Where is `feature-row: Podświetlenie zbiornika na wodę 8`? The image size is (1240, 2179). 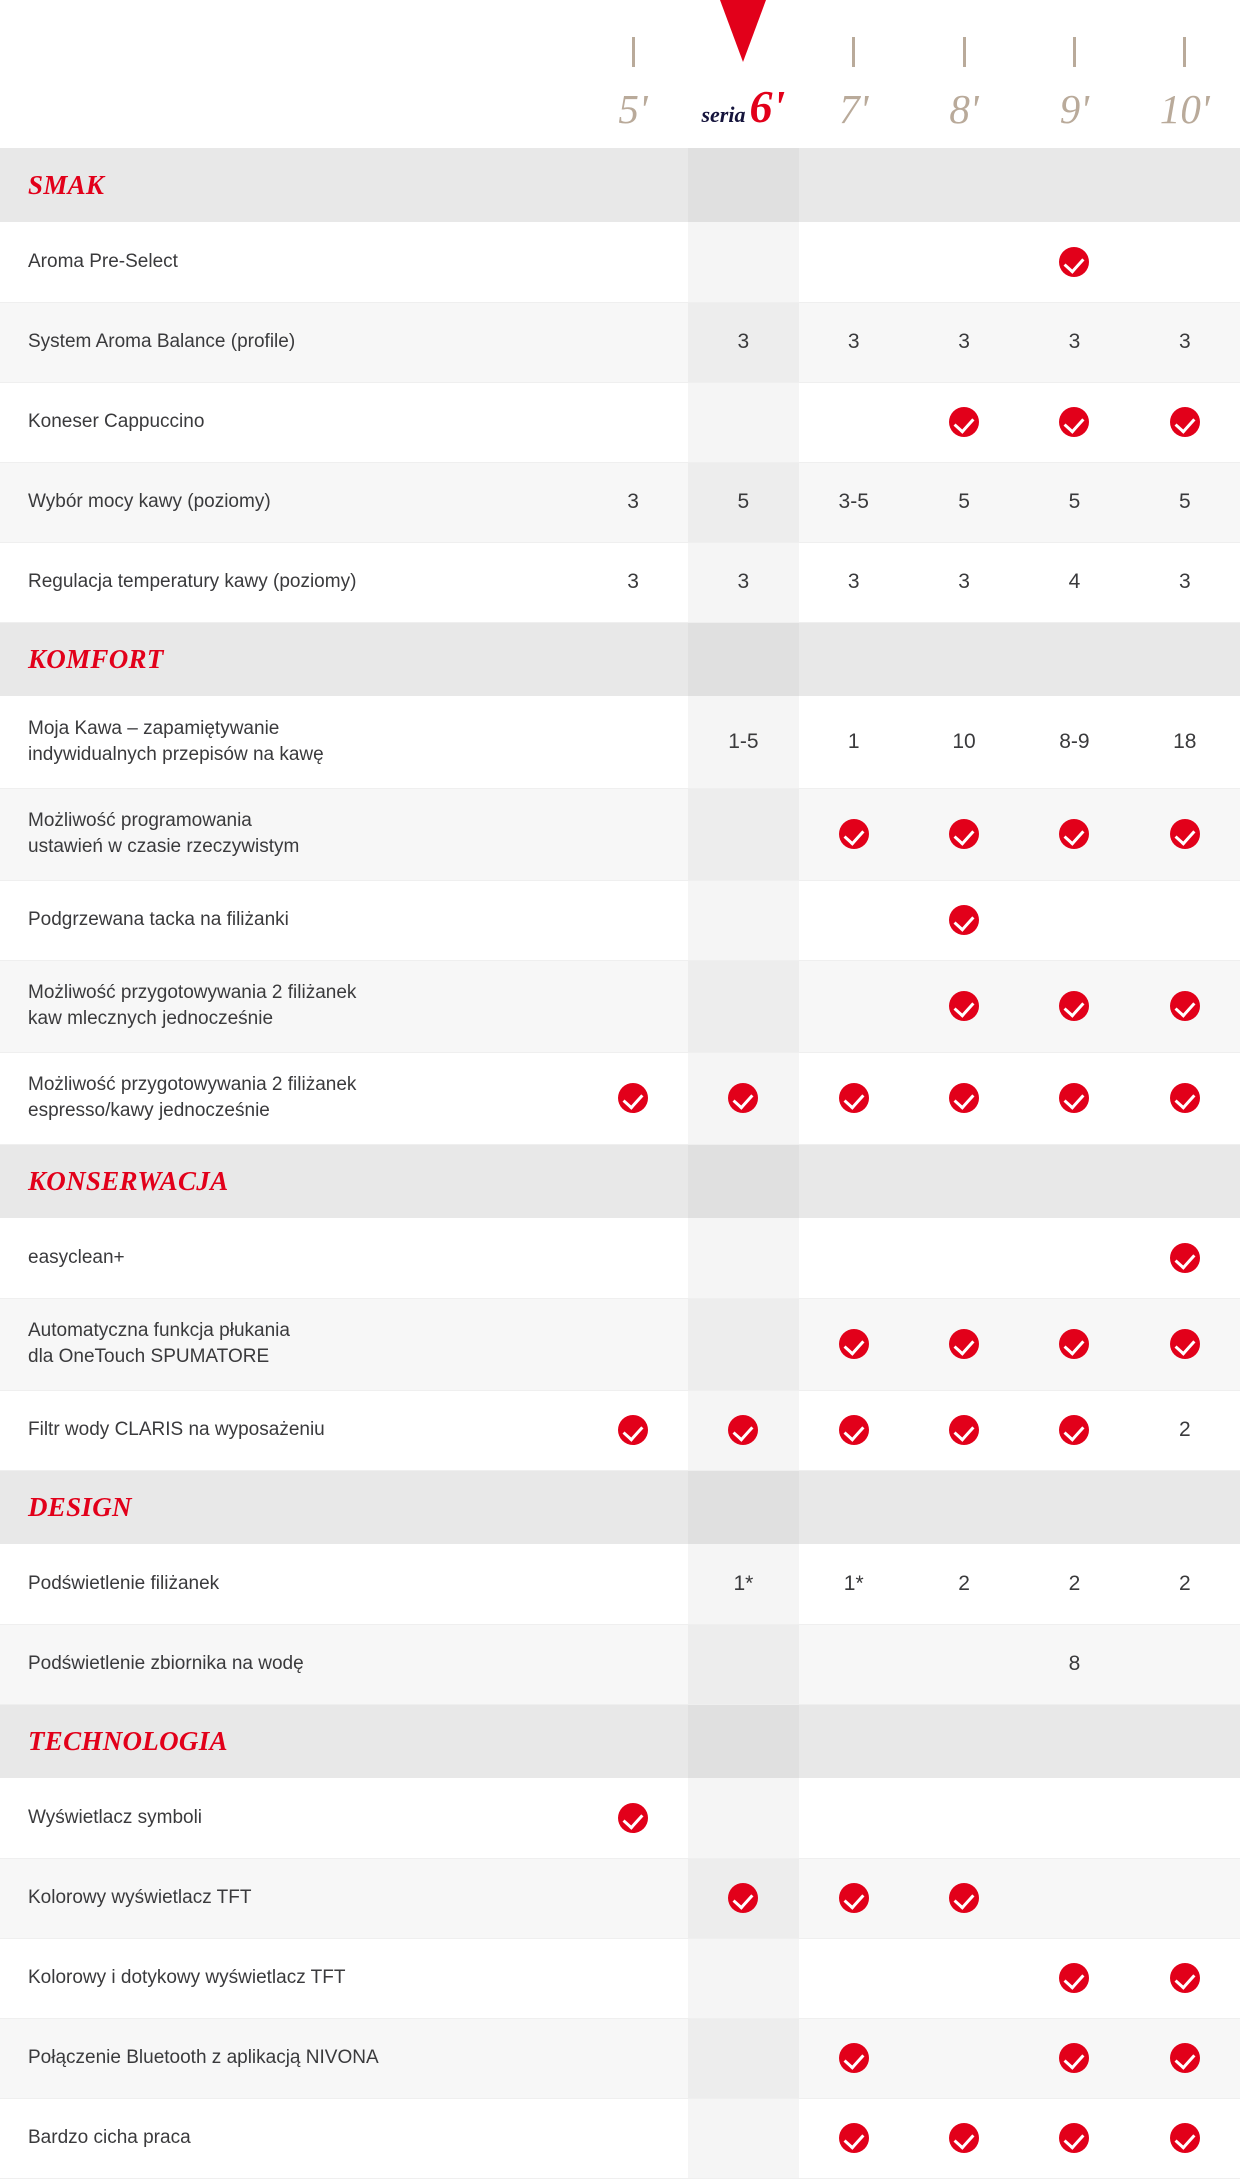
feature-row: Podświetlenie zbiornika na wodę 8 is located at coordinates (620, 1664).